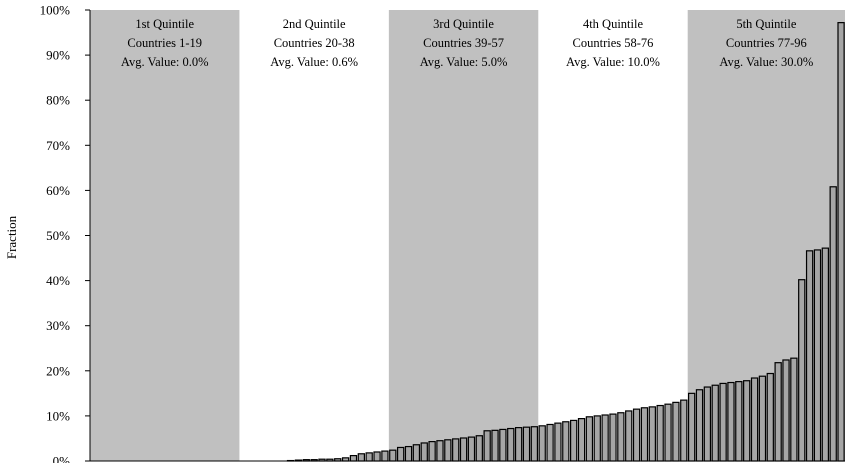 The width and height of the screenshot is (845, 463). Describe the element at coordinates (164, 24) in the screenshot. I see `quintile-title-1: 1st Quintile` at that location.